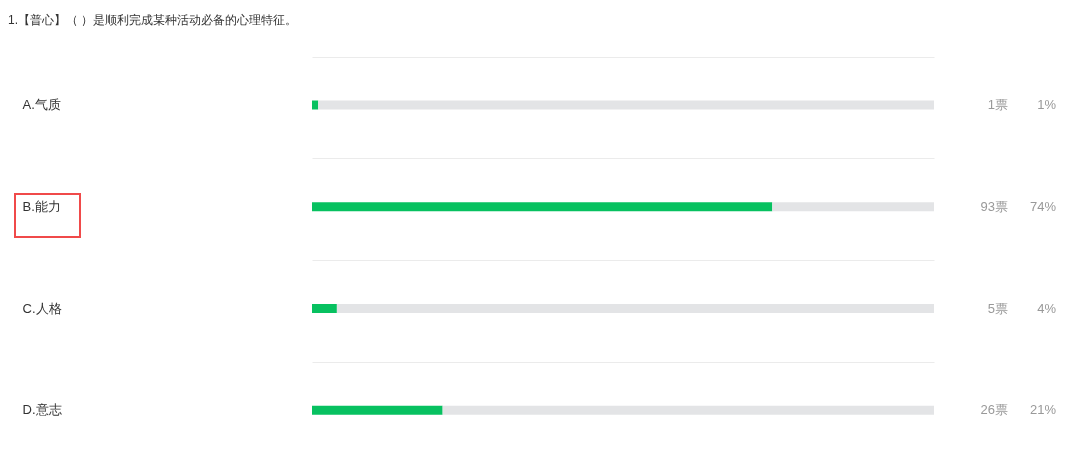  Describe the element at coordinates (1047, 308) in the screenshot. I see `data-label: 4%` at that location.